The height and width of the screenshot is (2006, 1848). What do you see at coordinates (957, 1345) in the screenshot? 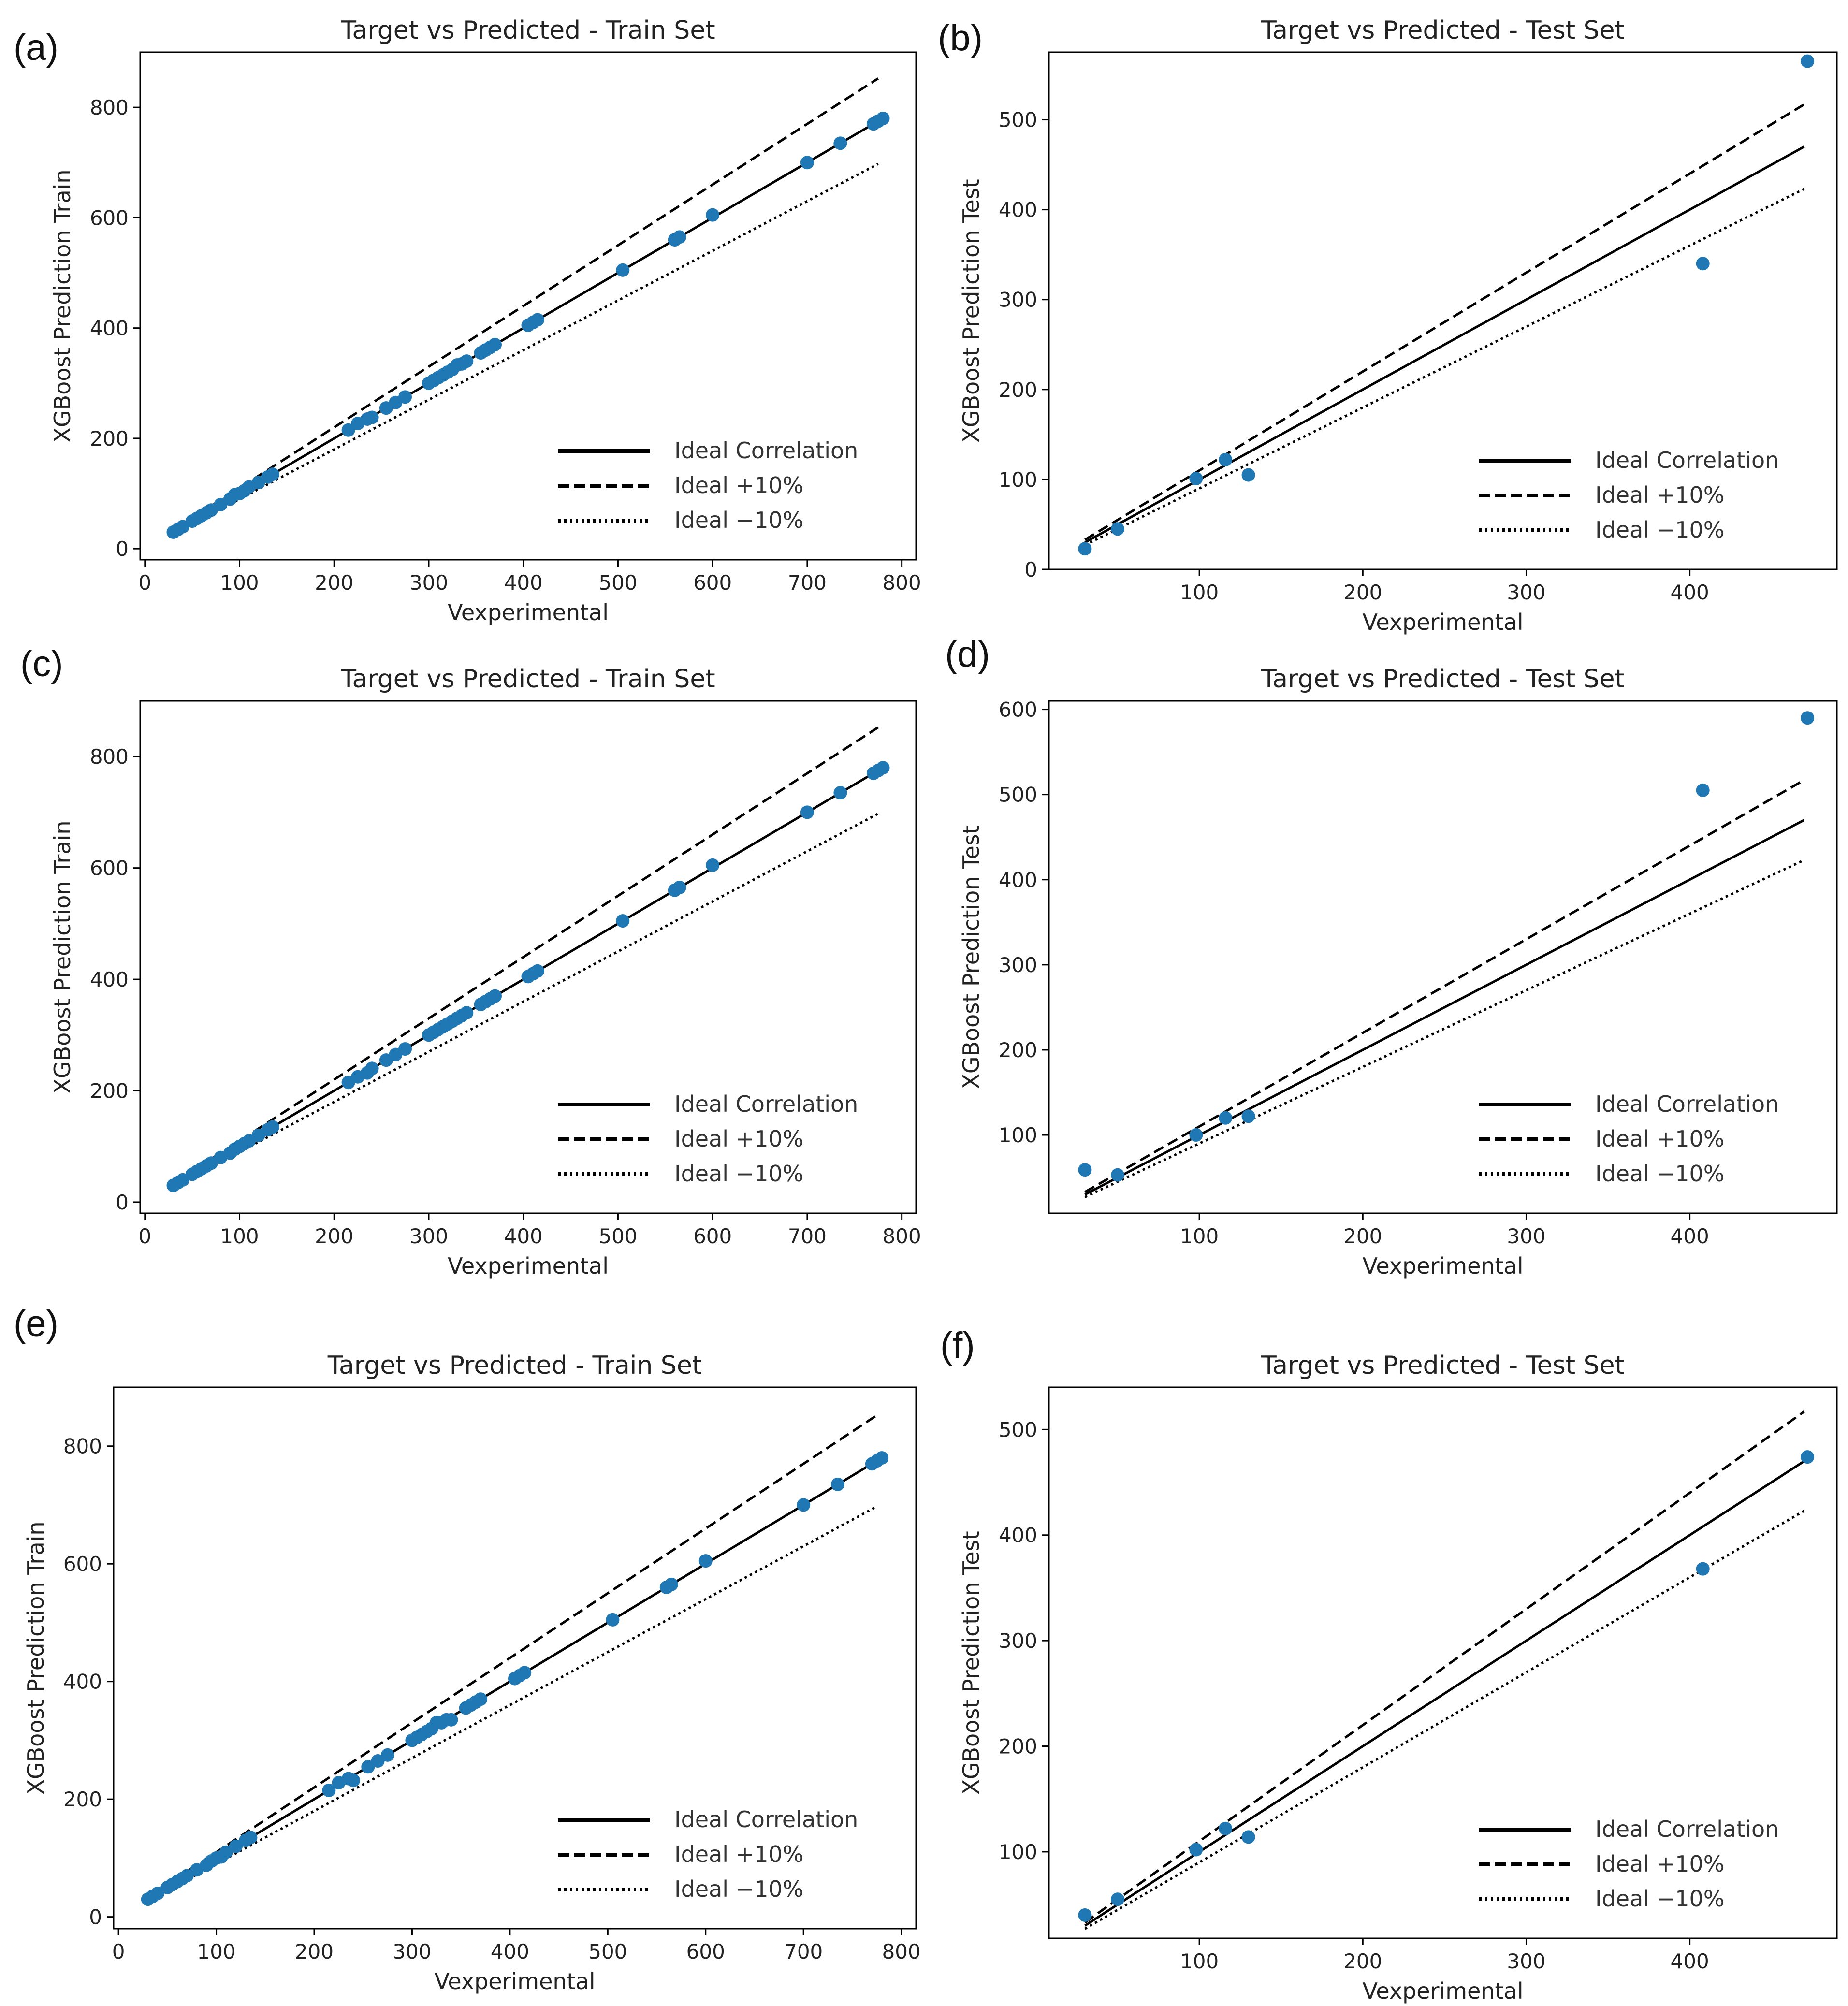
I see `panel-label-f: (f)` at bounding box center [957, 1345].